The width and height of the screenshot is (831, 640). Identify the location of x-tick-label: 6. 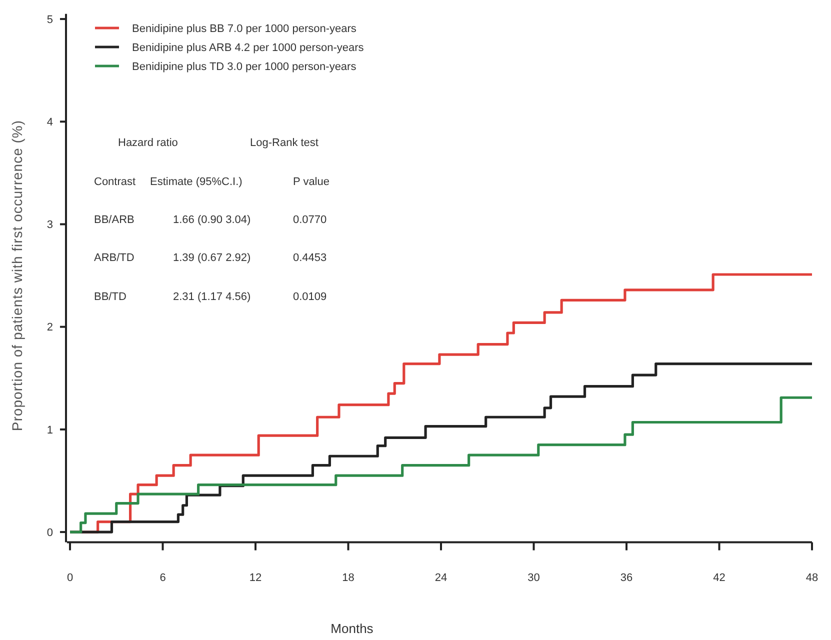
(163, 578).